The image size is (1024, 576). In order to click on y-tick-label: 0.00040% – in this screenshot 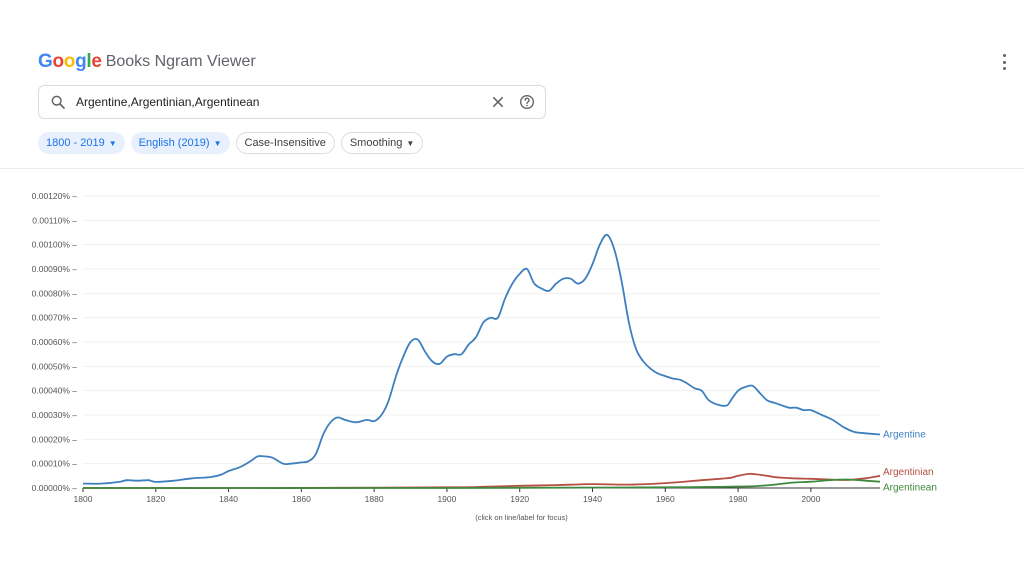, I will do `click(55, 391)`.